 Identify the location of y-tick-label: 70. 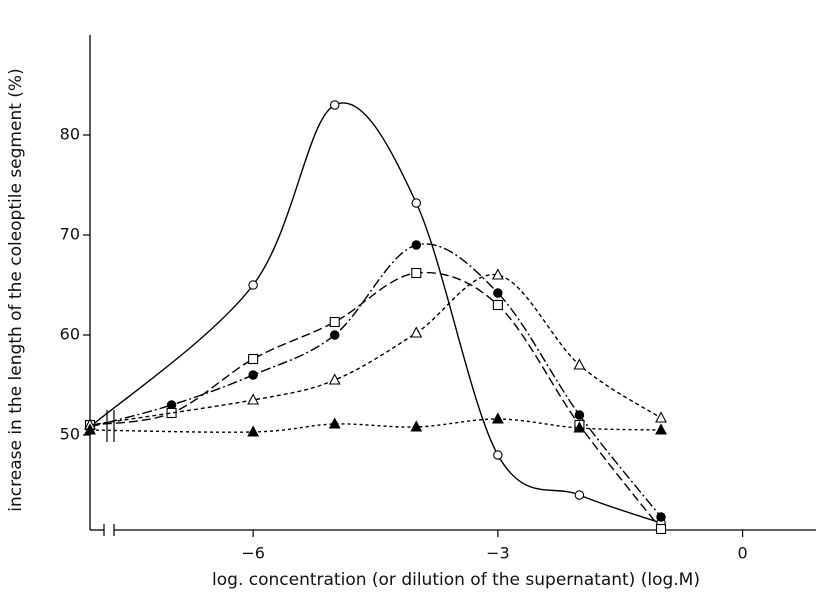
(70, 234).